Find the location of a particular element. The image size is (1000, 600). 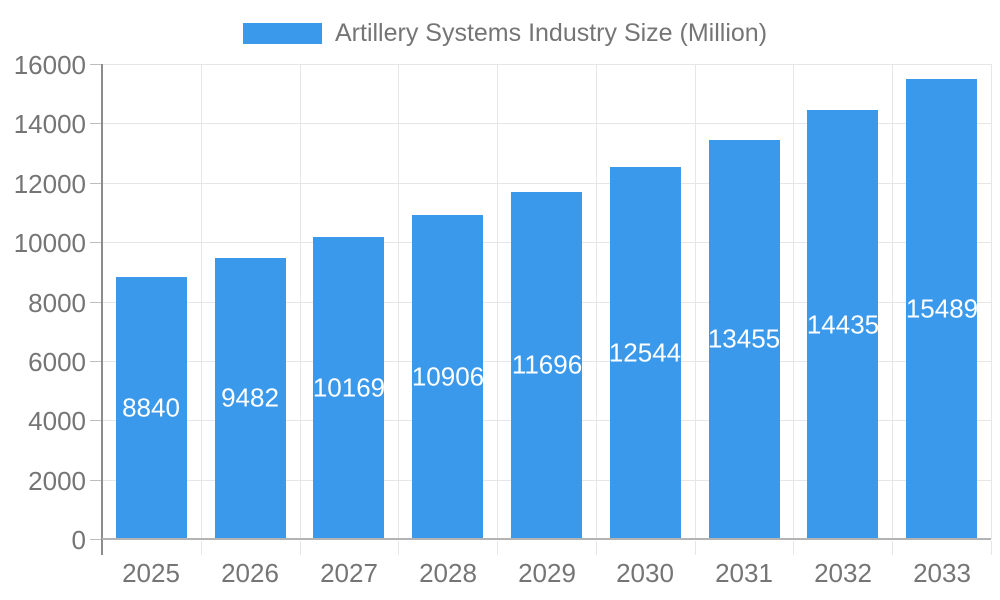

x-axis-tick-label: 2027 is located at coordinates (349, 573).